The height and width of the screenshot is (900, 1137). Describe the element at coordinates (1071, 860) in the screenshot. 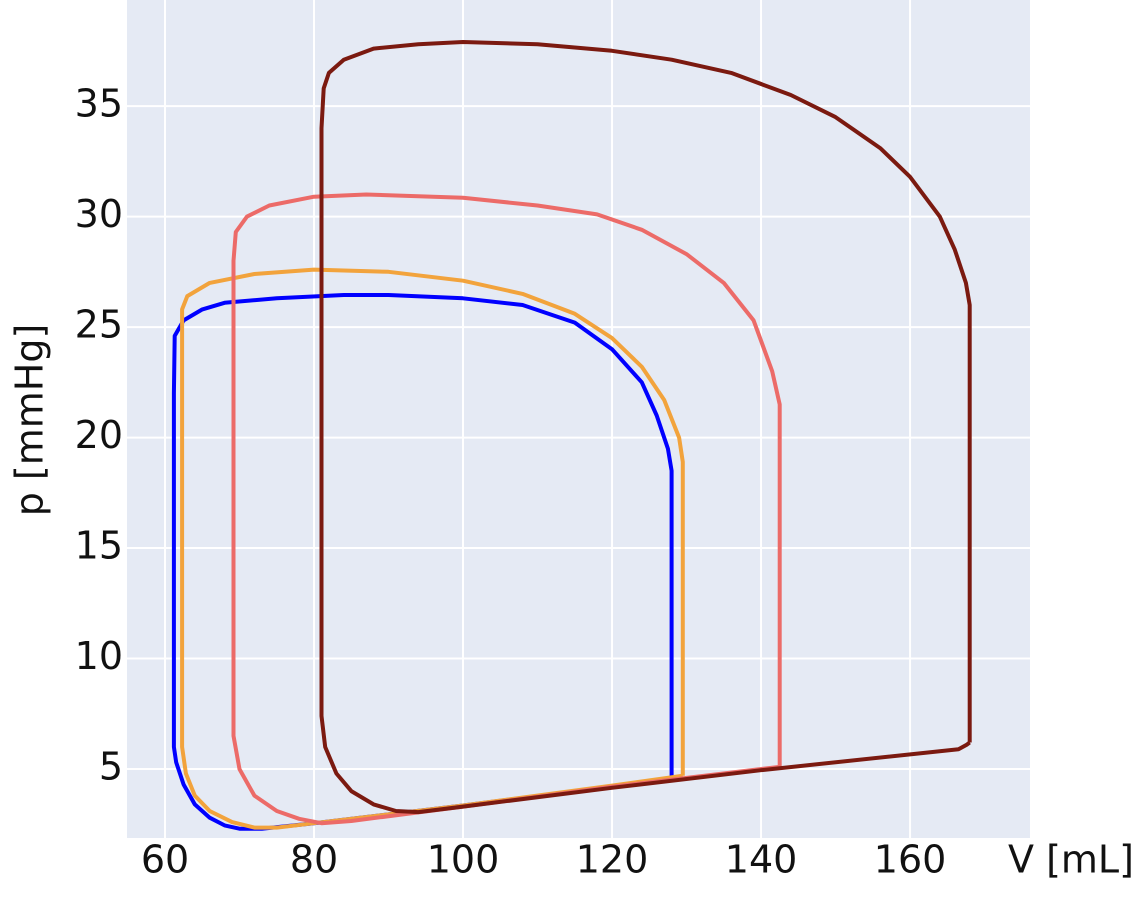

I see `x-axis-label: V [mL]` at that location.